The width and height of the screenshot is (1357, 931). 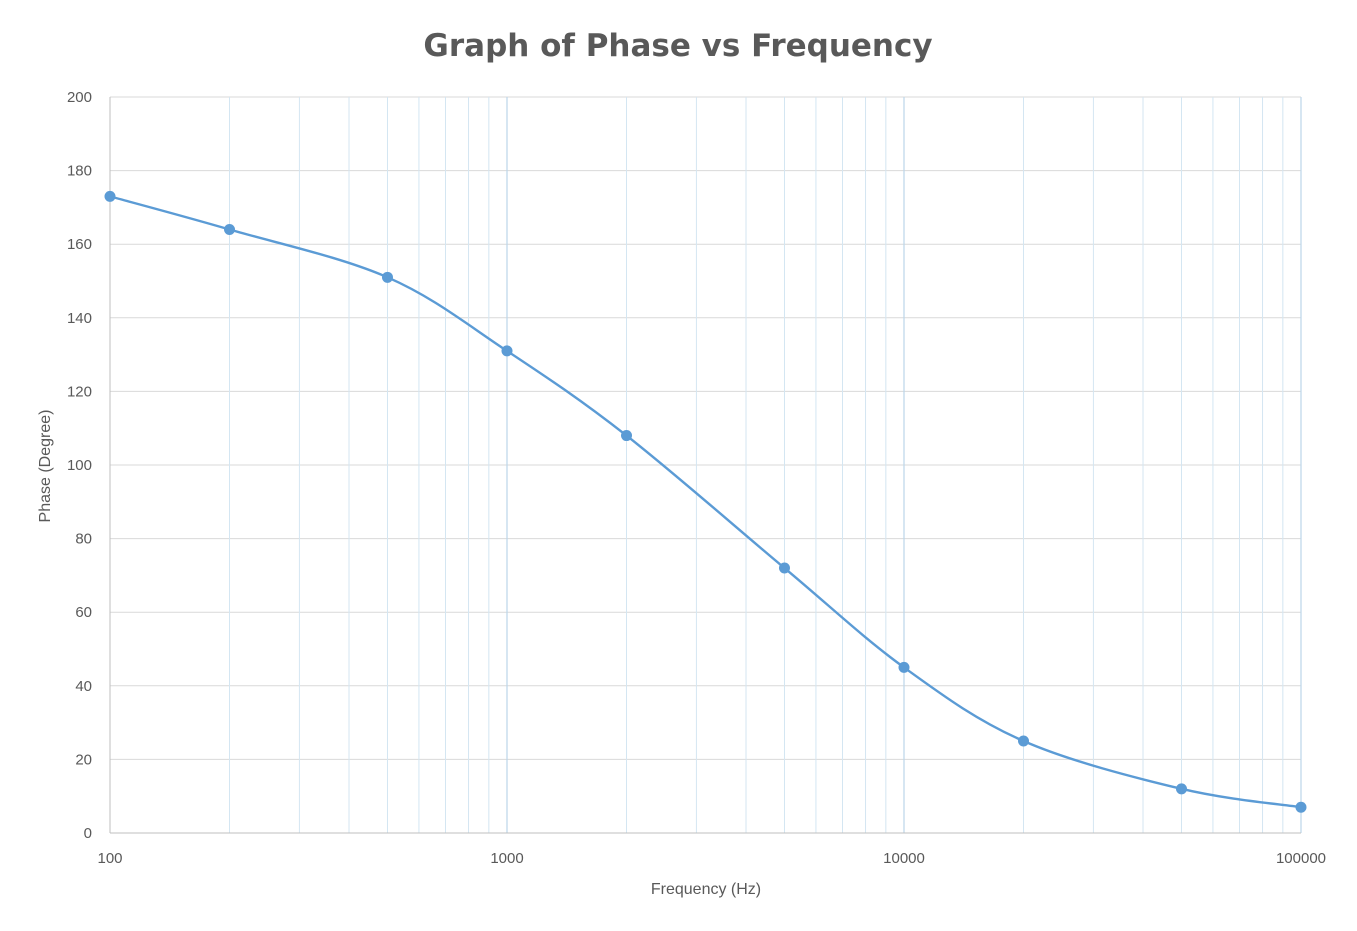 What do you see at coordinates (83, 686) in the screenshot?
I see `y-tick-label: 40` at bounding box center [83, 686].